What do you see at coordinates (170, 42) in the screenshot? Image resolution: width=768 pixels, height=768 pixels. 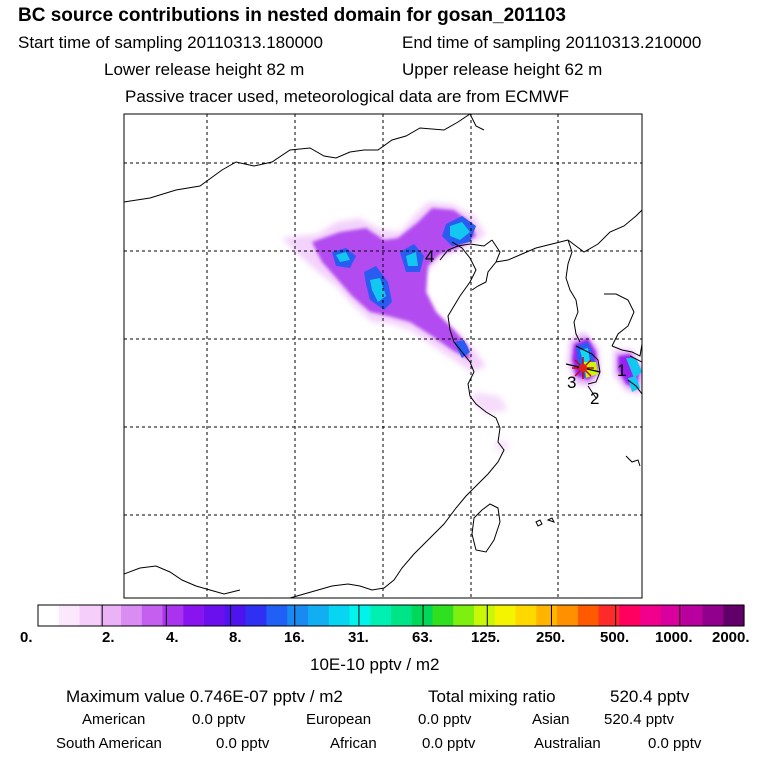 I see `start-time-label: Start time of sampling 20110313.180000` at bounding box center [170, 42].